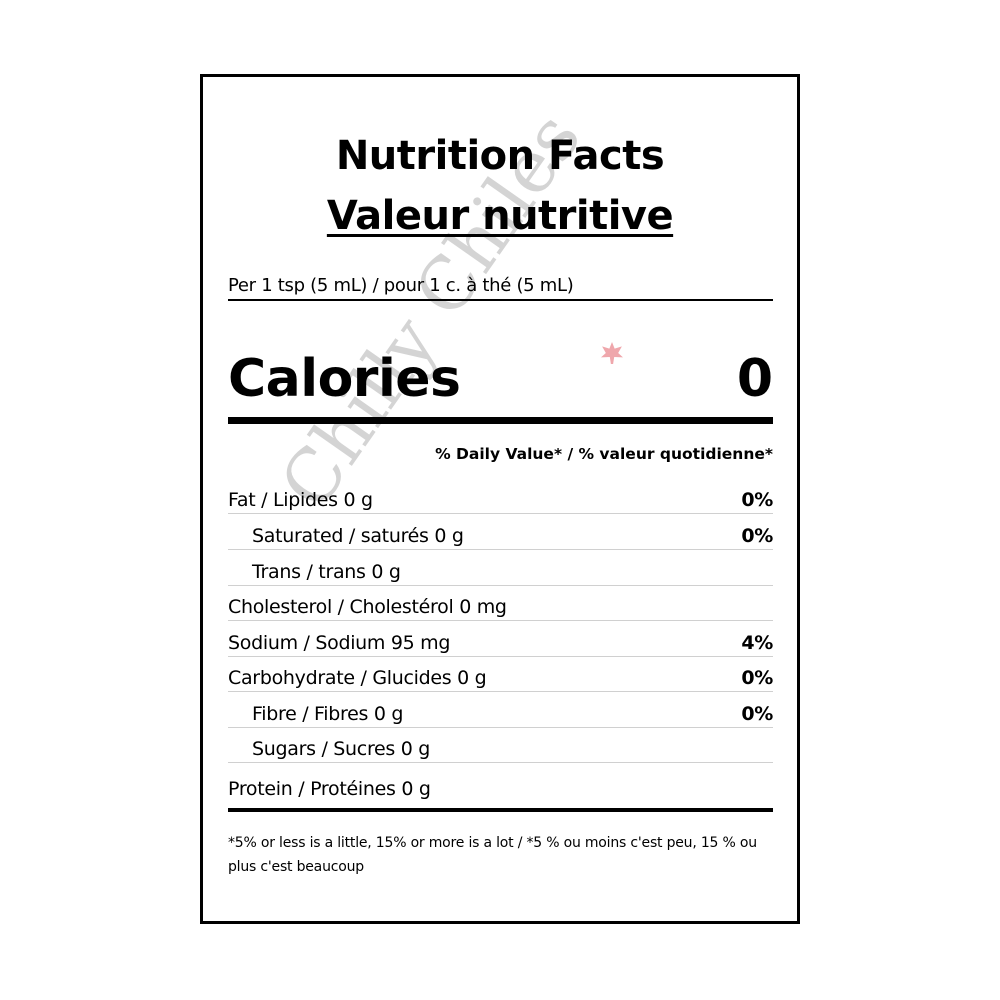 The width and height of the screenshot is (1000, 1000). Describe the element at coordinates (754, 379) in the screenshot. I see `calories-value: 0` at that location.